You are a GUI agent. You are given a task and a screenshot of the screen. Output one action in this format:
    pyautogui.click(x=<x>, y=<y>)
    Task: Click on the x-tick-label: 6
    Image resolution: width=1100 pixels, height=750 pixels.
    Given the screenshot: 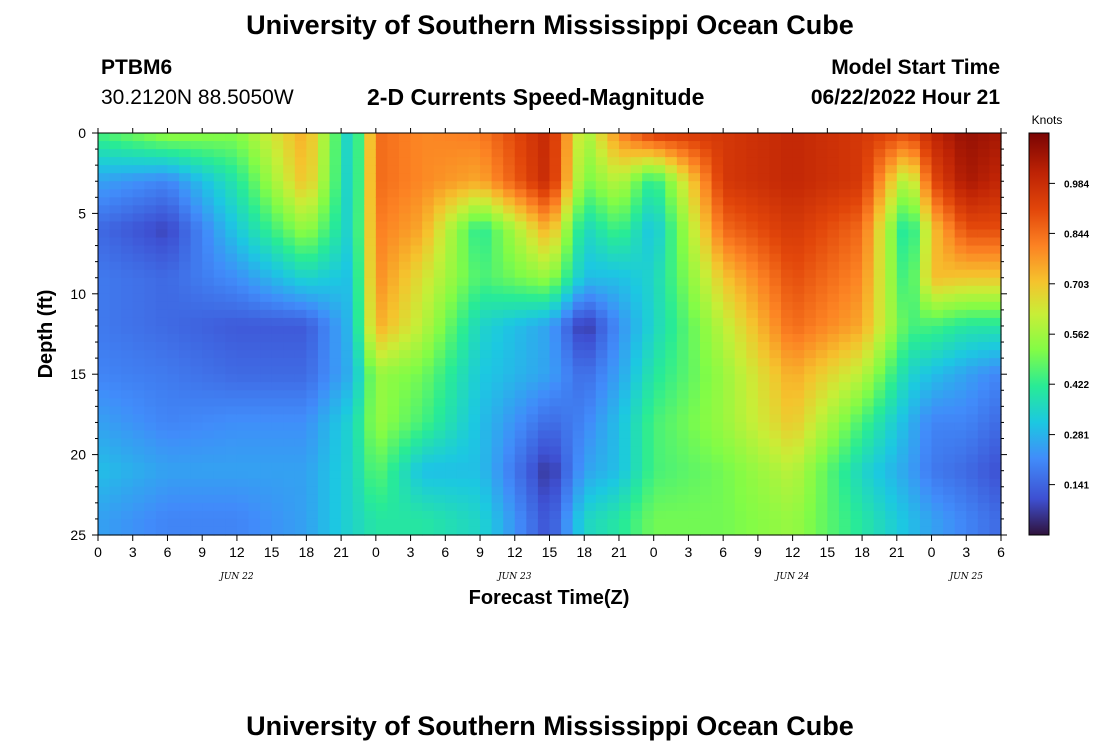 What is the action you would take?
    pyautogui.click(x=1001, y=552)
    